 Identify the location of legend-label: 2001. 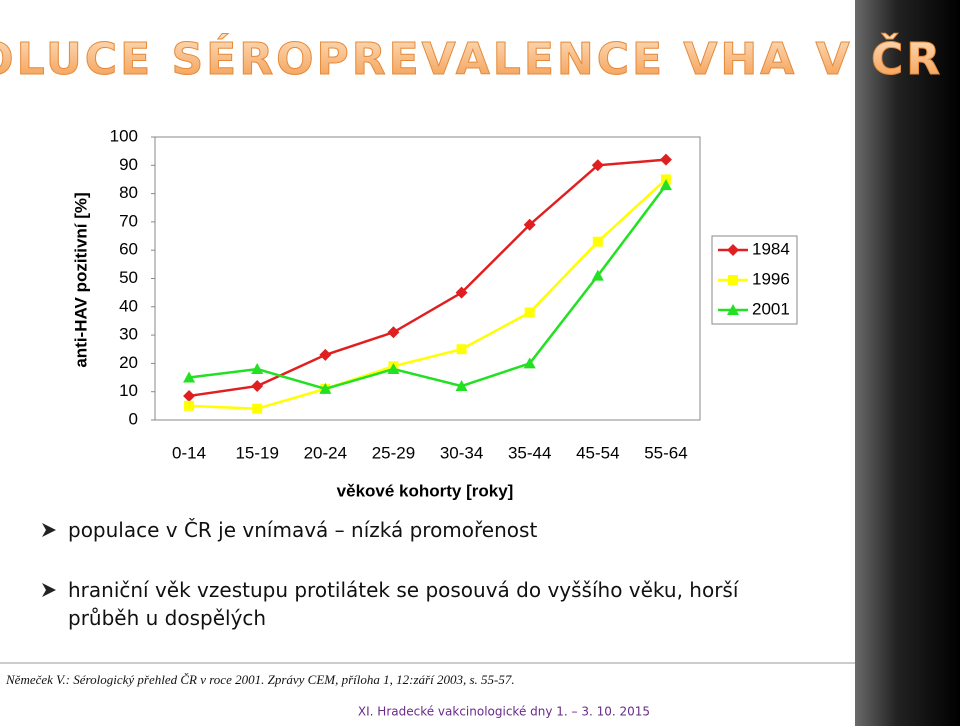
(771, 308).